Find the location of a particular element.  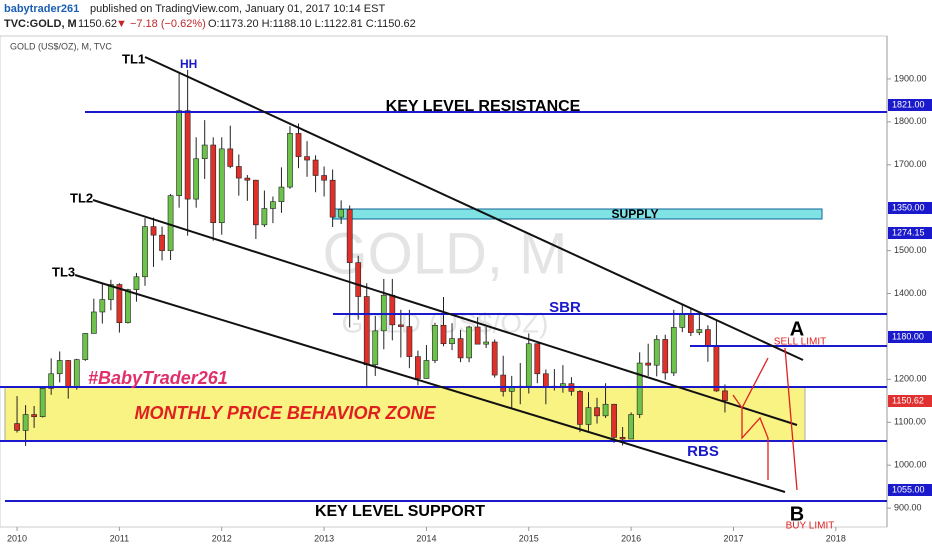

y-tick-label: 900.00 is located at coordinates (908, 507).